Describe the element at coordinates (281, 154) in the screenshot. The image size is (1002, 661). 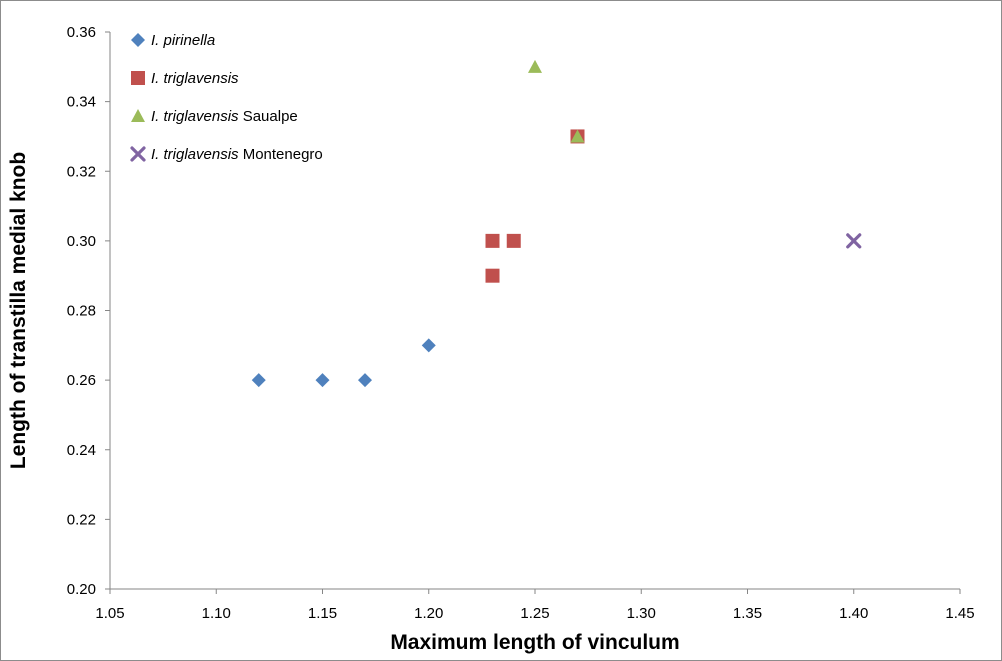
I see `legend-locality-name: Montenegro` at that location.